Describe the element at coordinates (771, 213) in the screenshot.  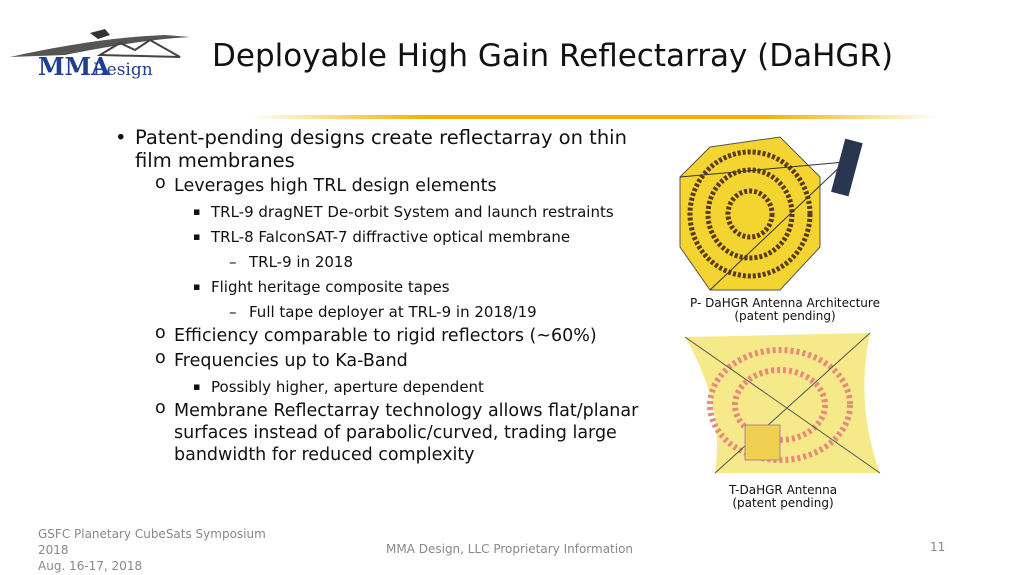
I see `figure-octagon` at that location.